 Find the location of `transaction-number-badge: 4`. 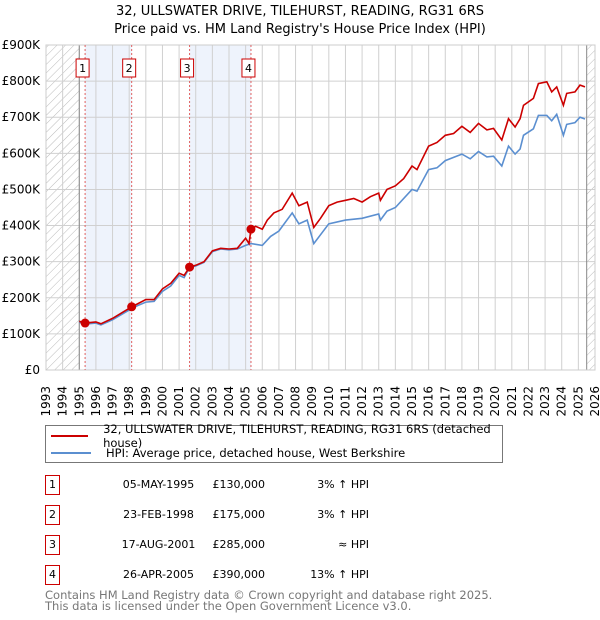

transaction-number-badge: 4 is located at coordinates (52, 575).